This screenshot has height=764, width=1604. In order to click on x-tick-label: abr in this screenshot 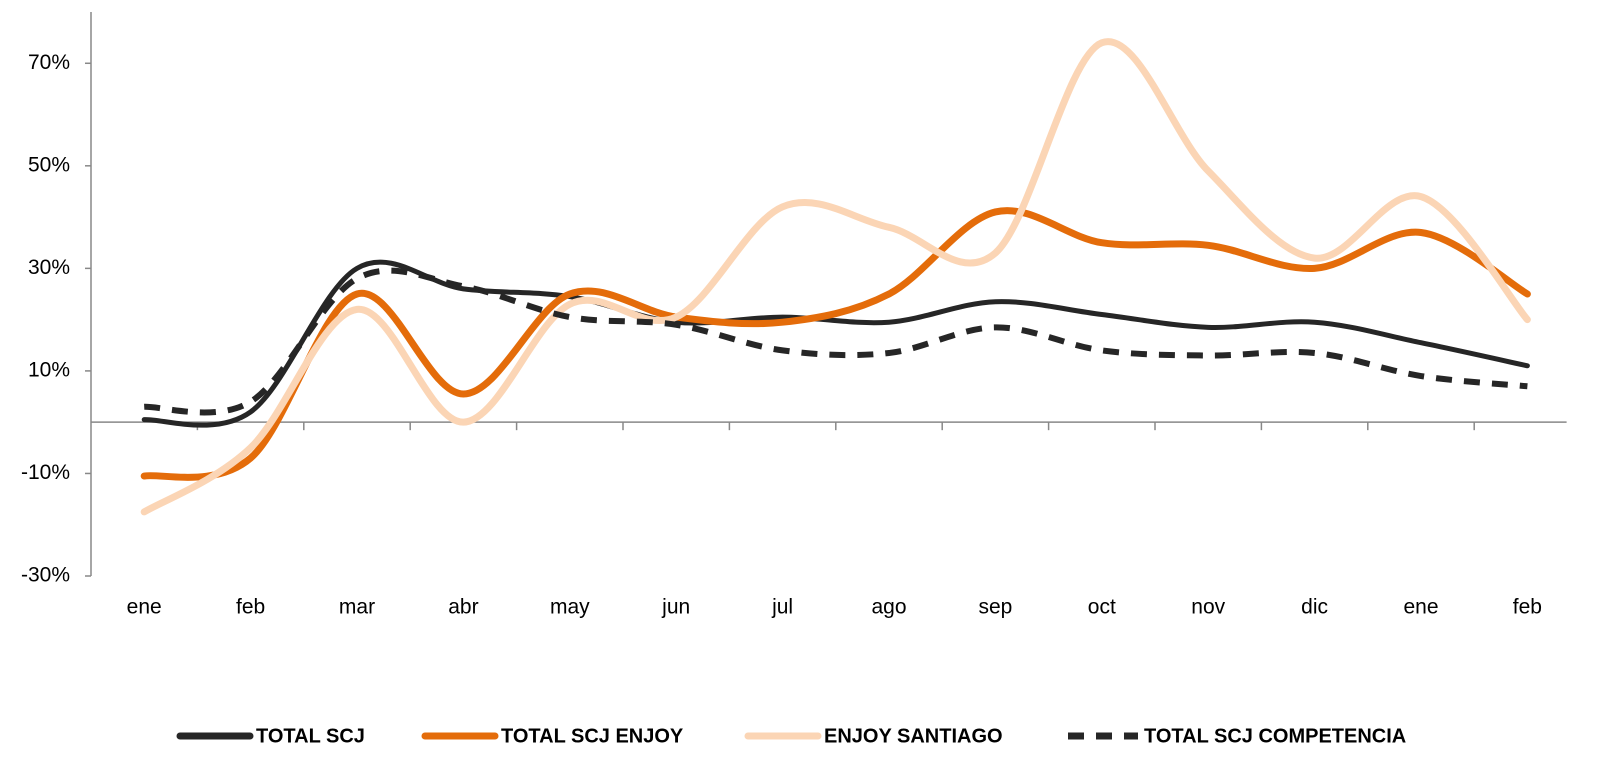, I will do `click(463, 607)`.